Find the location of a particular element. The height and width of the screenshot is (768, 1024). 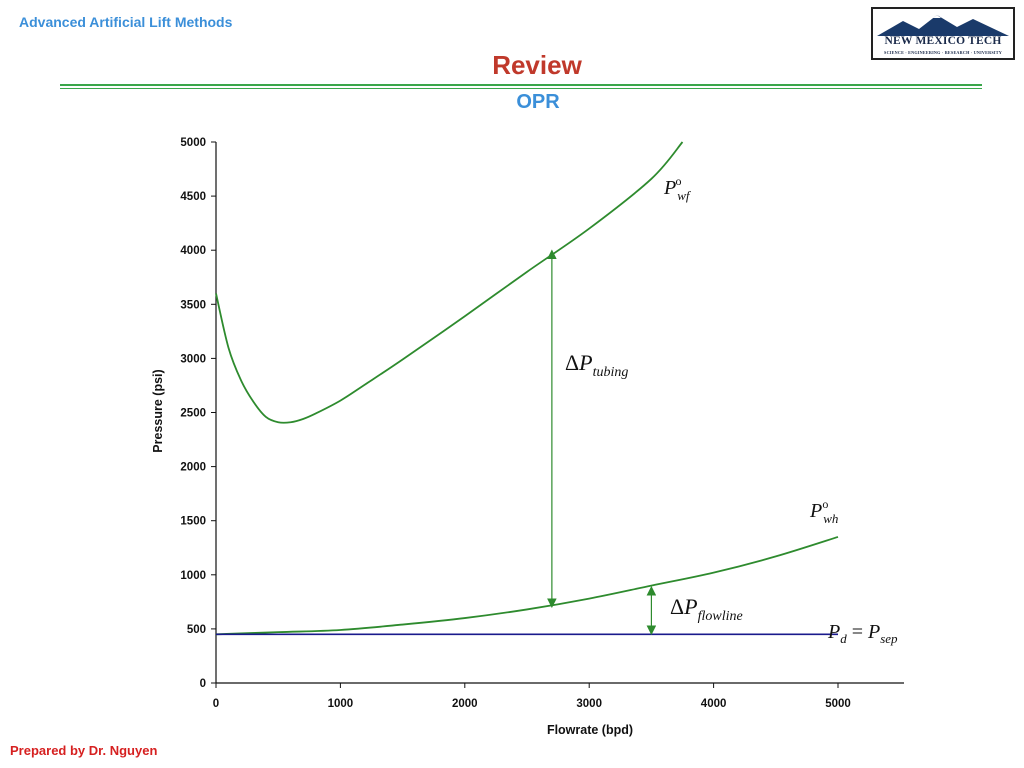

x-tick-label: 4000 is located at coordinates (714, 704).